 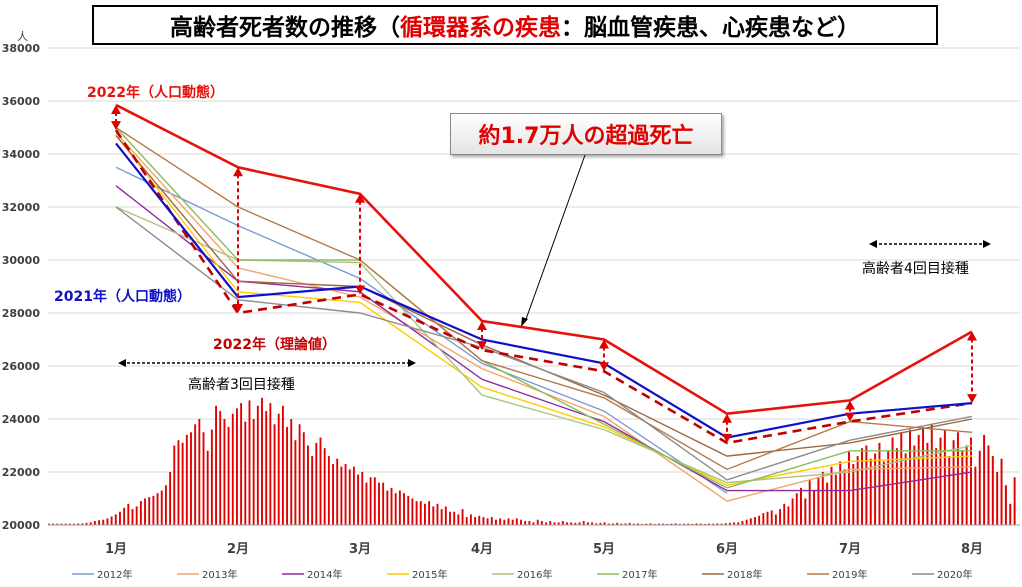 I want to click on title-suffix: ：脳血管疾患、心疾患など）, so click(x=710, y=28).